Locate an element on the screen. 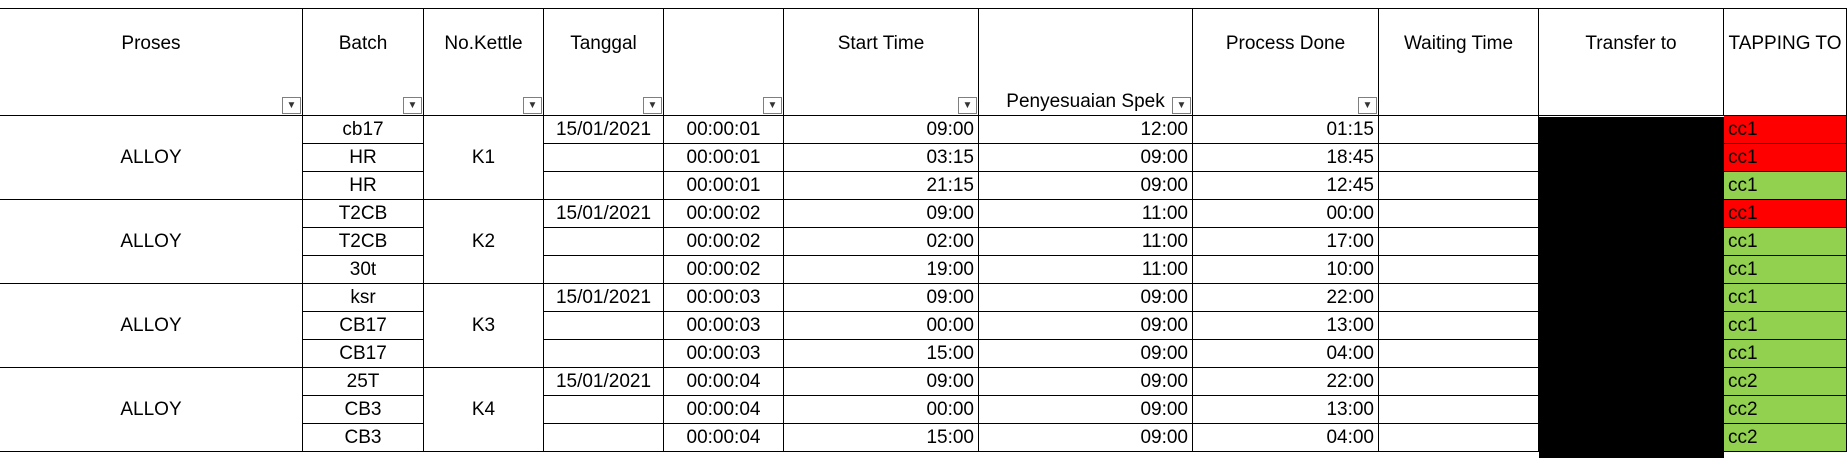 The height and width of the screenshot is (458, 1847). start-time-cell: 19:00 is located at coordinates (881, 270).